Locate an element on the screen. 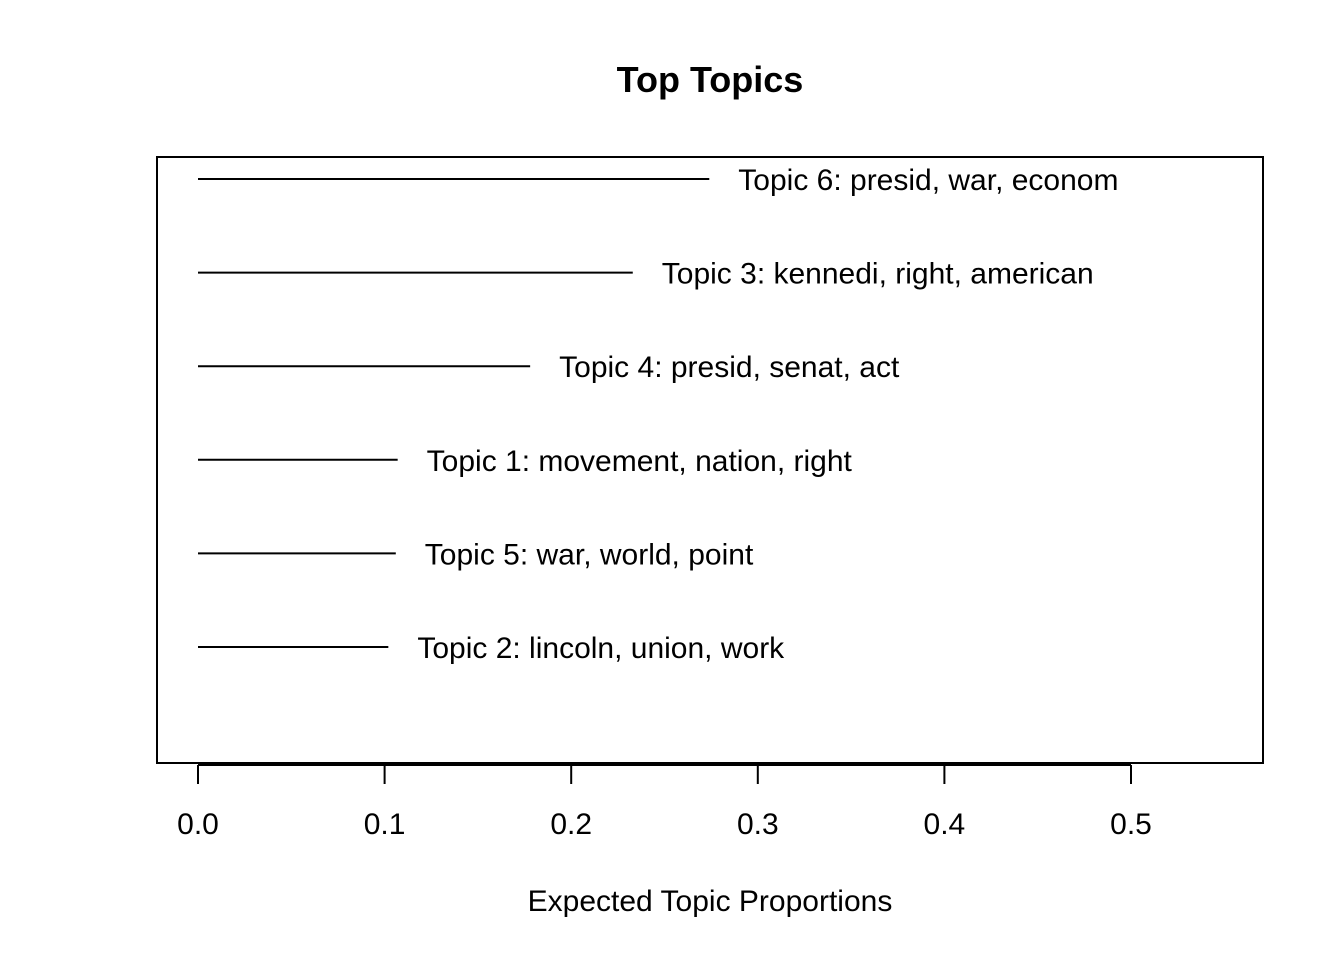 The height and width of the screenshot is (960, 1344). bar-label: Topic 6: presid, war, econom is located at coordinates (928, 180).